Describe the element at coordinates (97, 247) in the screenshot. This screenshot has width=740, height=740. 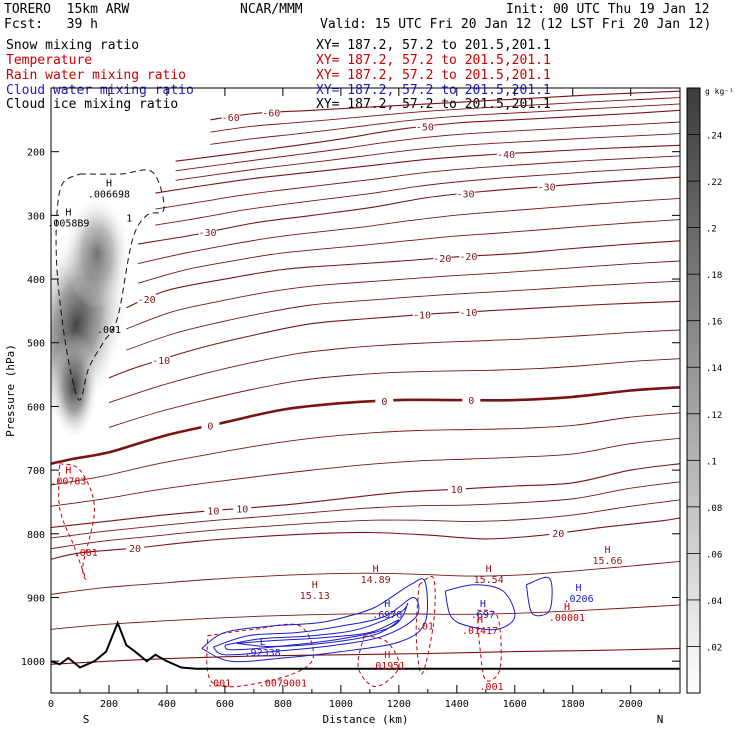
I see `snow-shade-upper` at that location.